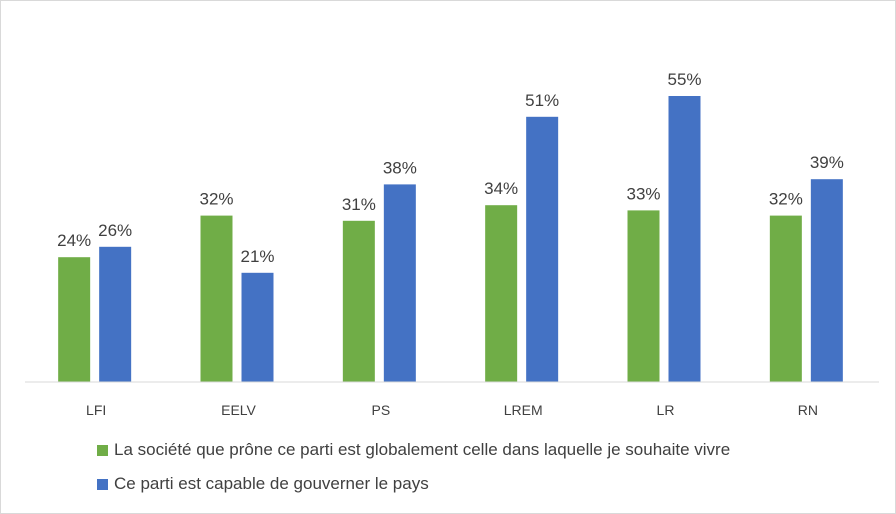  I want to click on data-label-eelv-series-1: 32%, so click(216, 199).